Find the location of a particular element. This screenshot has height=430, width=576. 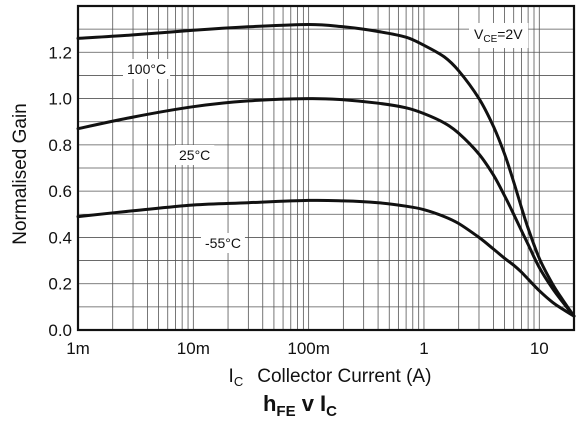

y-tick-label: 0.2 is located at coordinates (60, 284).